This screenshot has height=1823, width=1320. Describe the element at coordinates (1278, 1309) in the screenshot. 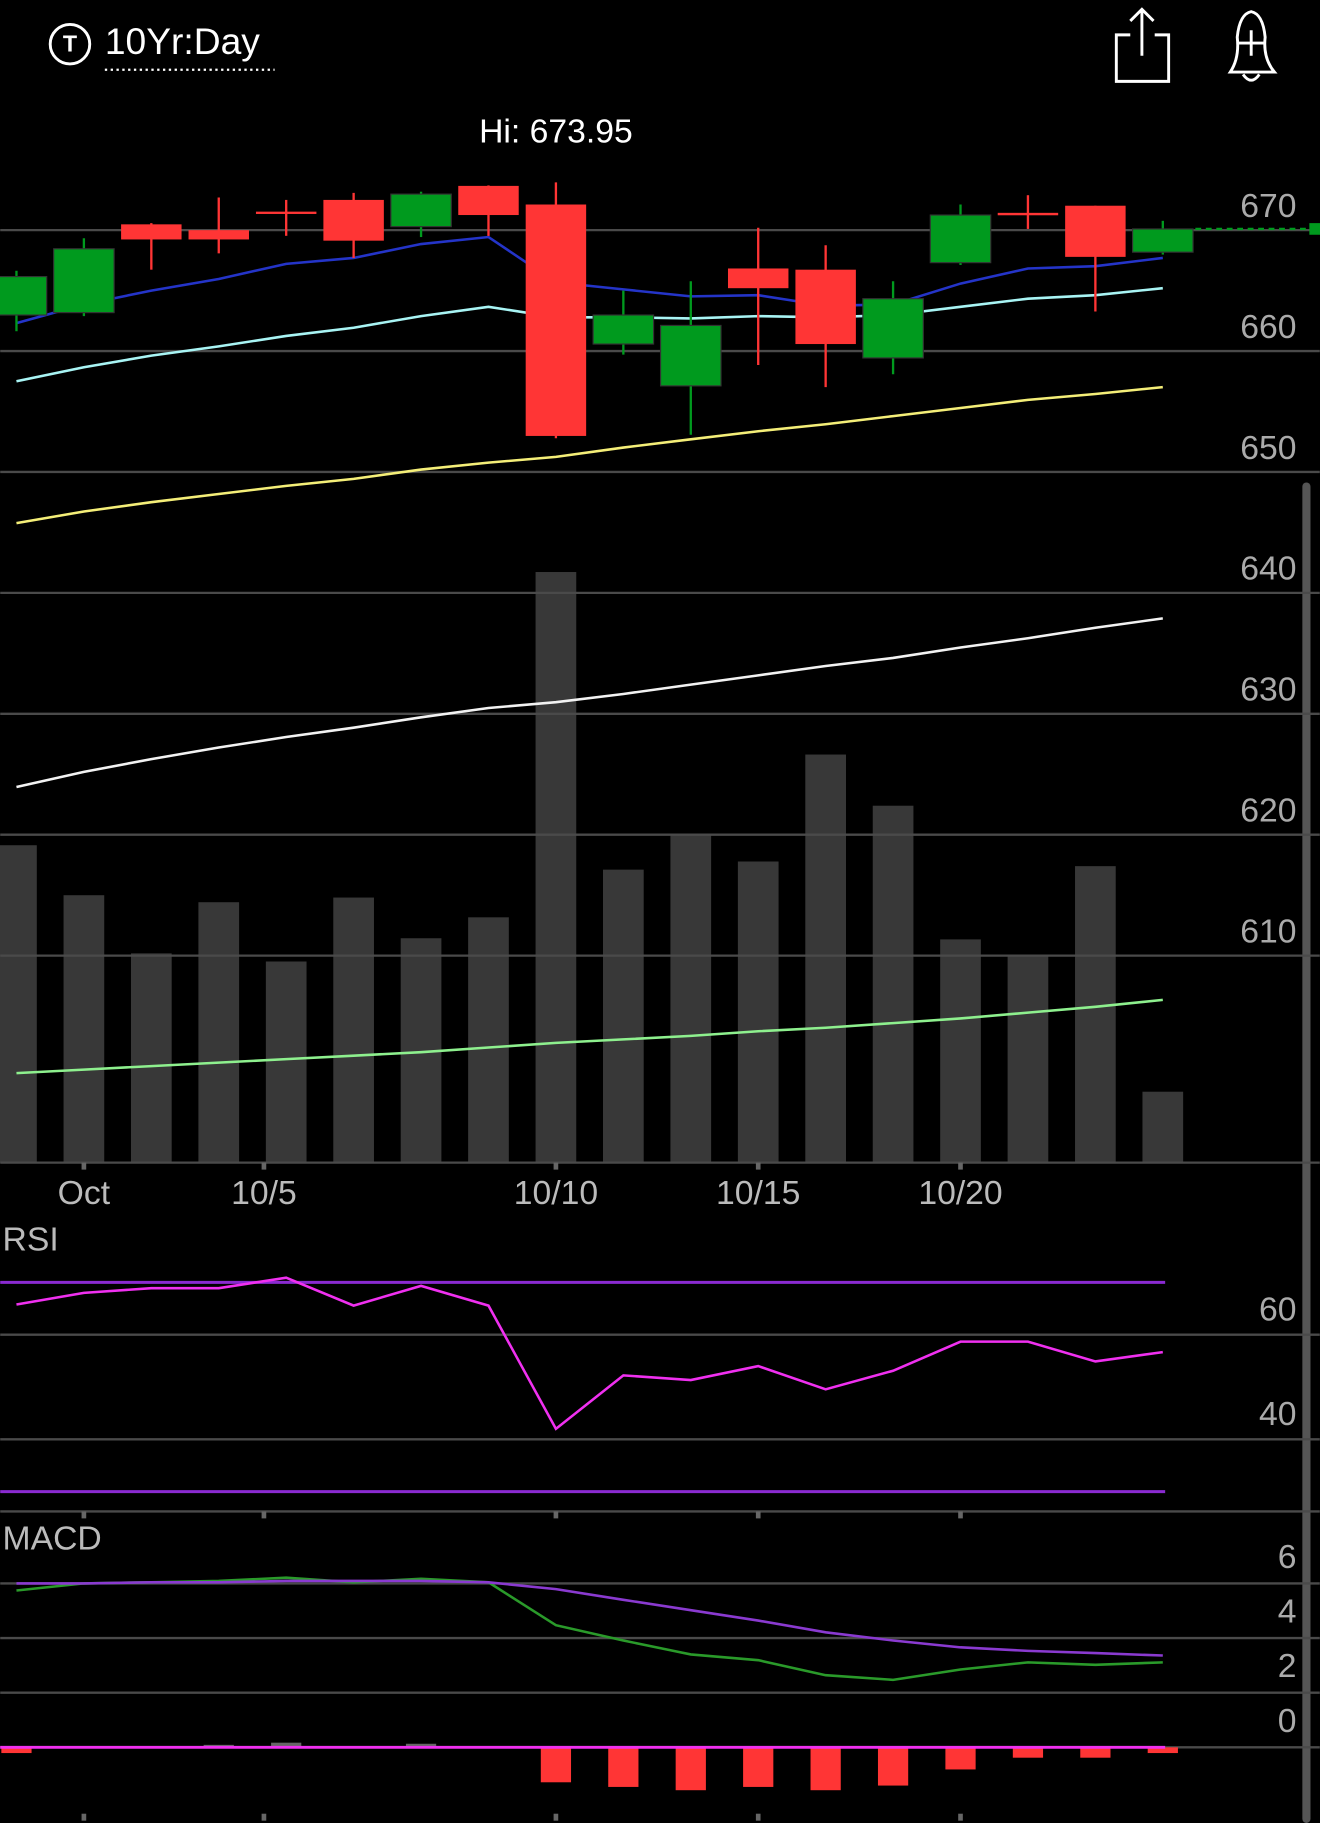

I see `y-tick-label: 60` at that location.